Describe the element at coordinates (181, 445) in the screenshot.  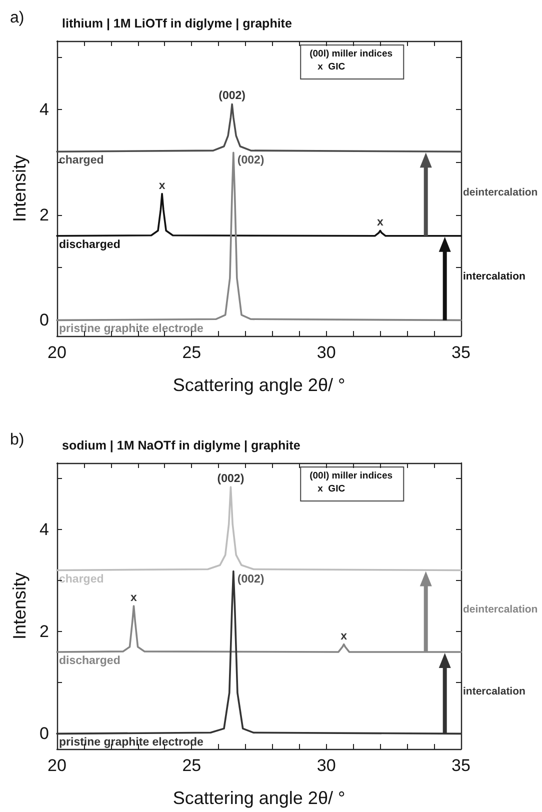
I see `chart-title: sodium | 1M NaOTf in diglyme | graphite` at that location.